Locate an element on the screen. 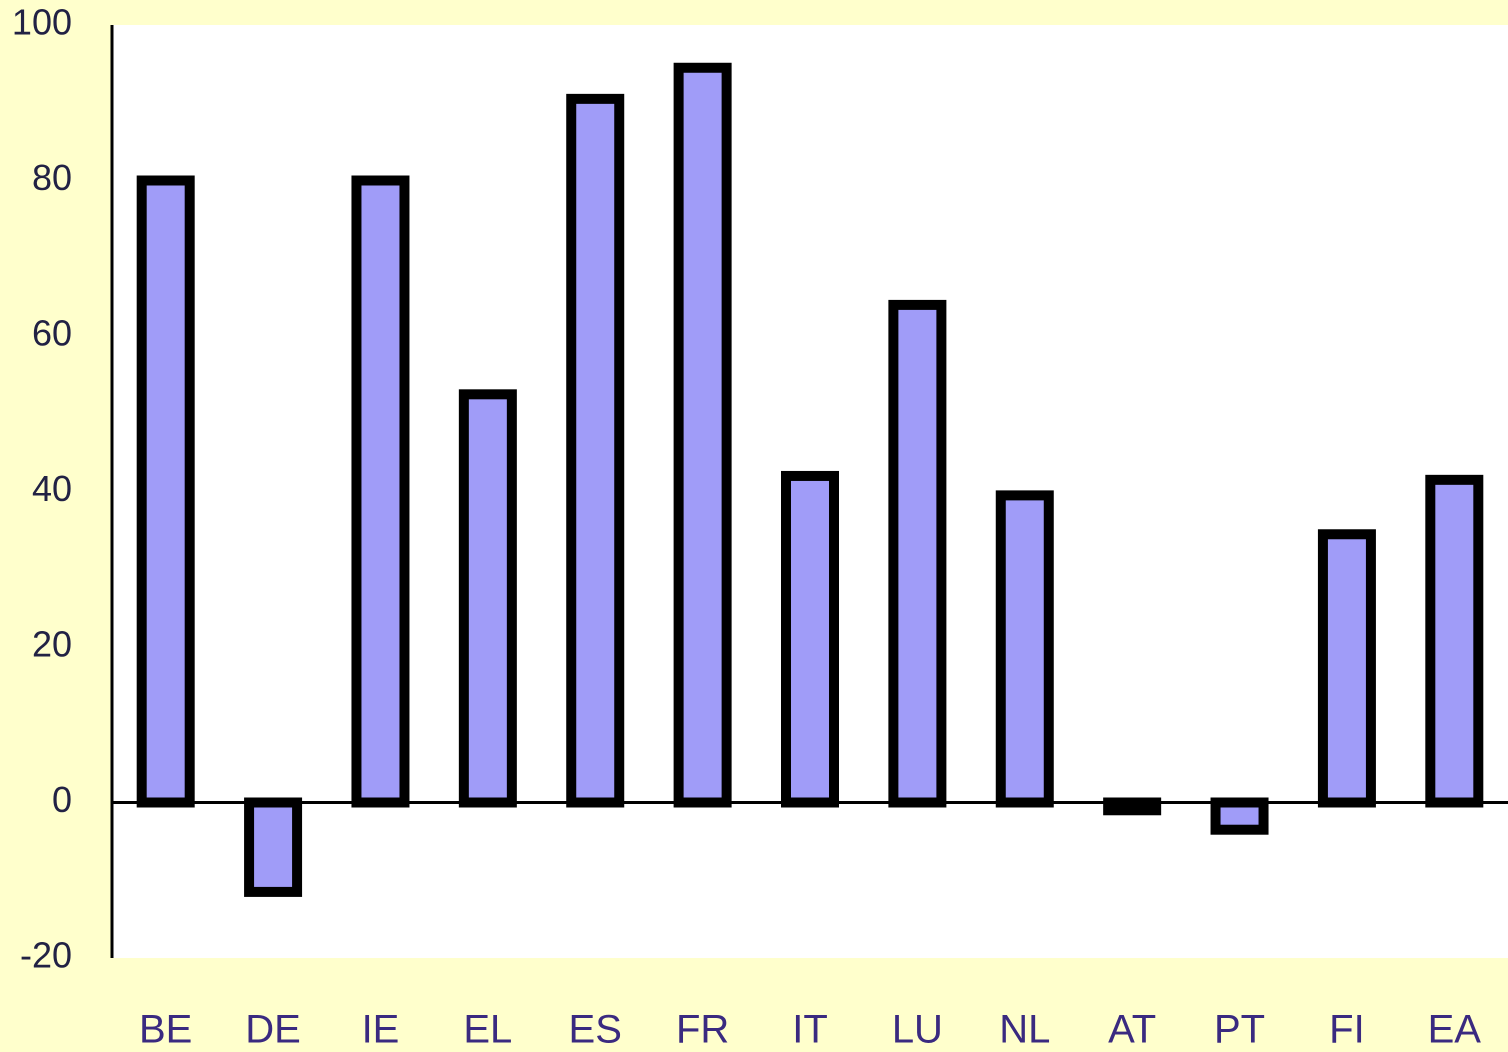 Image resolution: width=1508 pixels, height=1052 pixels. y-tick-label: 0 is located at coordinates (62, 799).